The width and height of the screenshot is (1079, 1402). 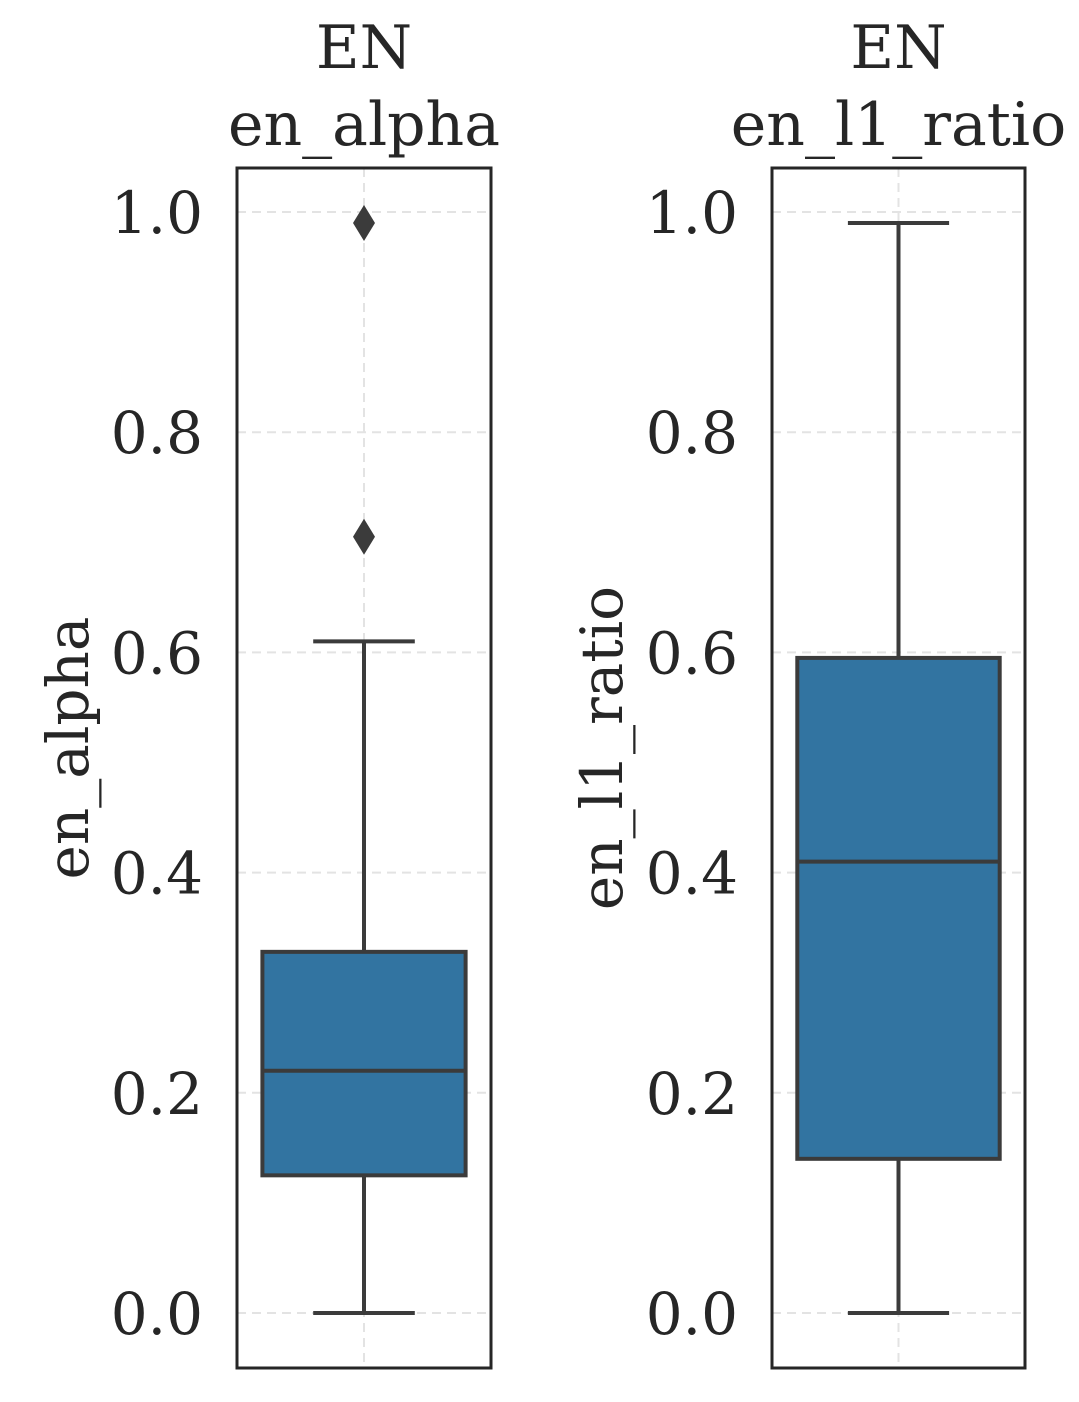 I want to click on subplot-title-line2: en_alpha, so click(x=364, y=125).